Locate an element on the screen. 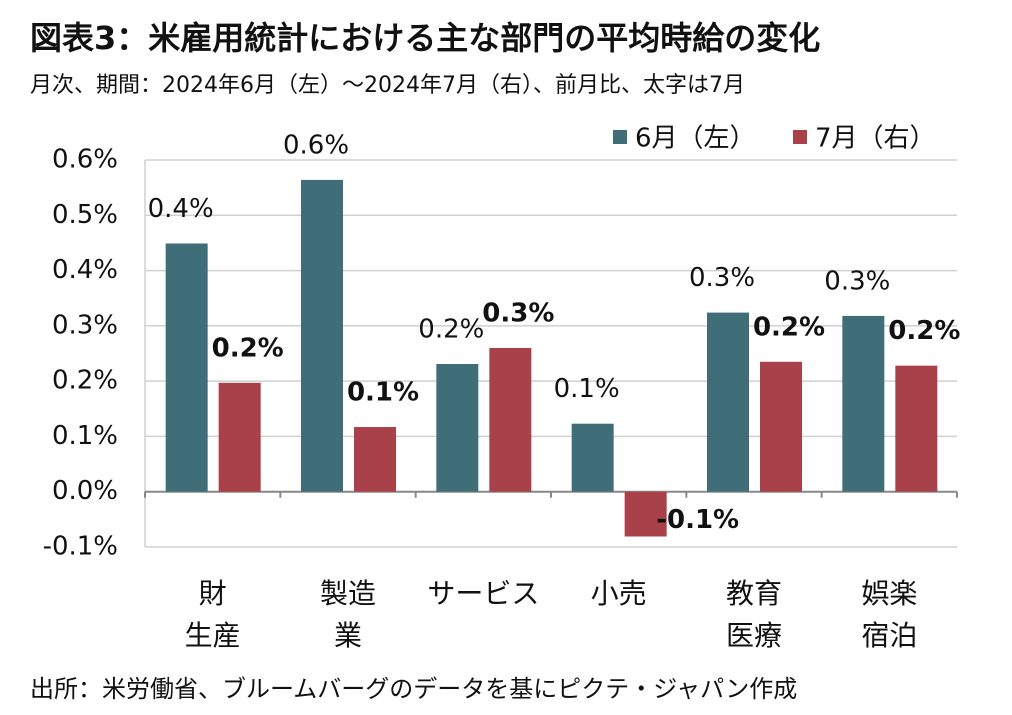 The width and height of the screenshot is (1012, 715). x-tick-label: 宿泊 is located at coordinates (889, 635).